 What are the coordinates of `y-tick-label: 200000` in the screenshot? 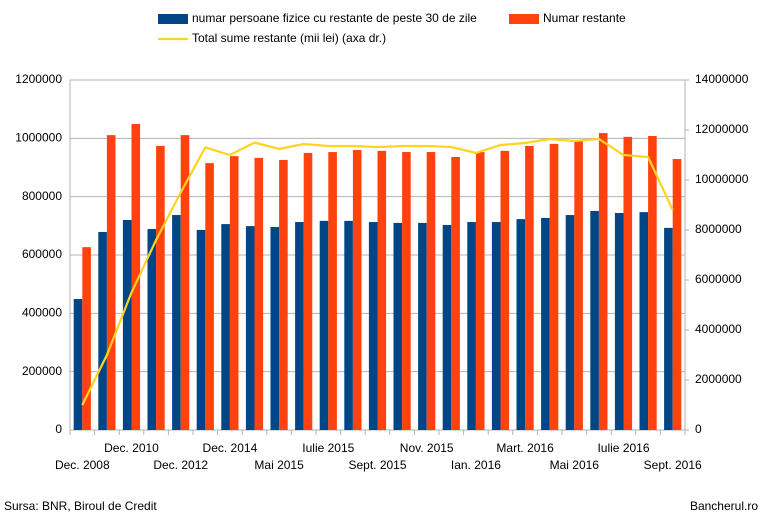 It's located at (42, 371).